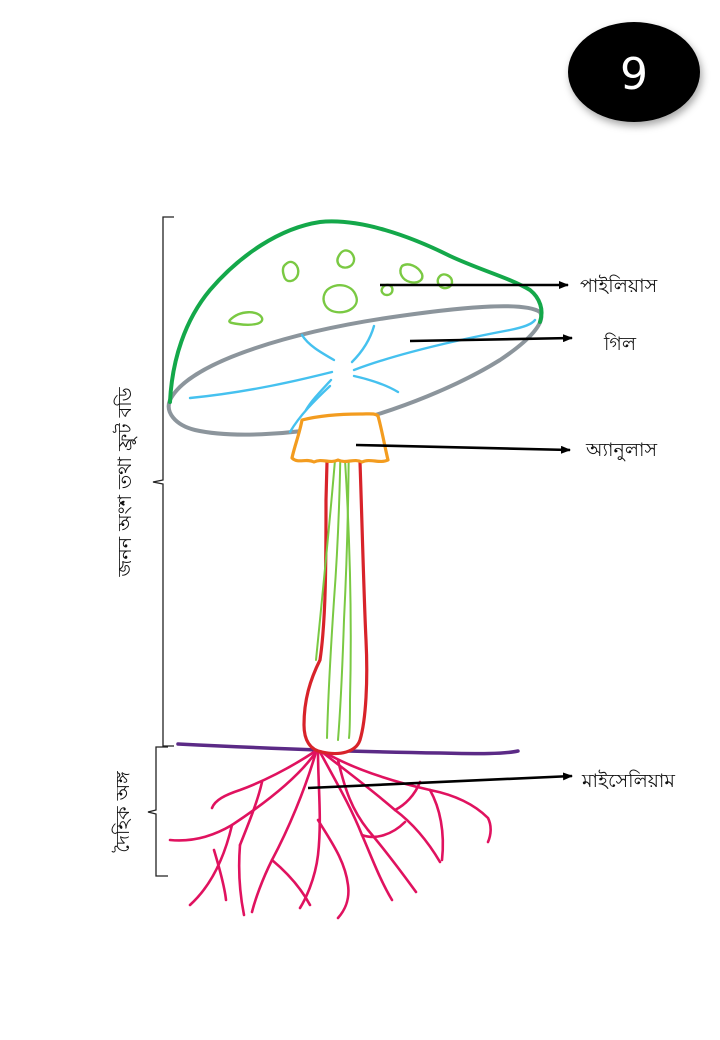 This screenshot has width=720, height=1040. What do you see at coordinates (123, 812) in the screenshot?
I see `vegetative-bracket-label: দৈহিক অঙ্গ` at bounding box center [123, 812].